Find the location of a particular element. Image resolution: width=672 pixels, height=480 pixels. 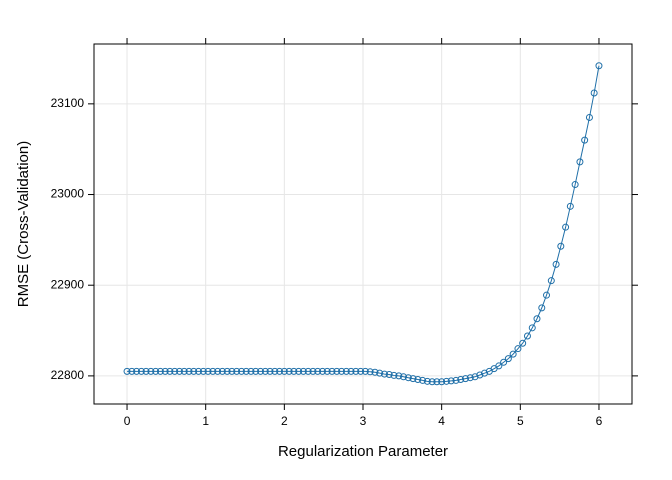

x-axis-label: Regularization Parameter is located at coordinates (363, 451).